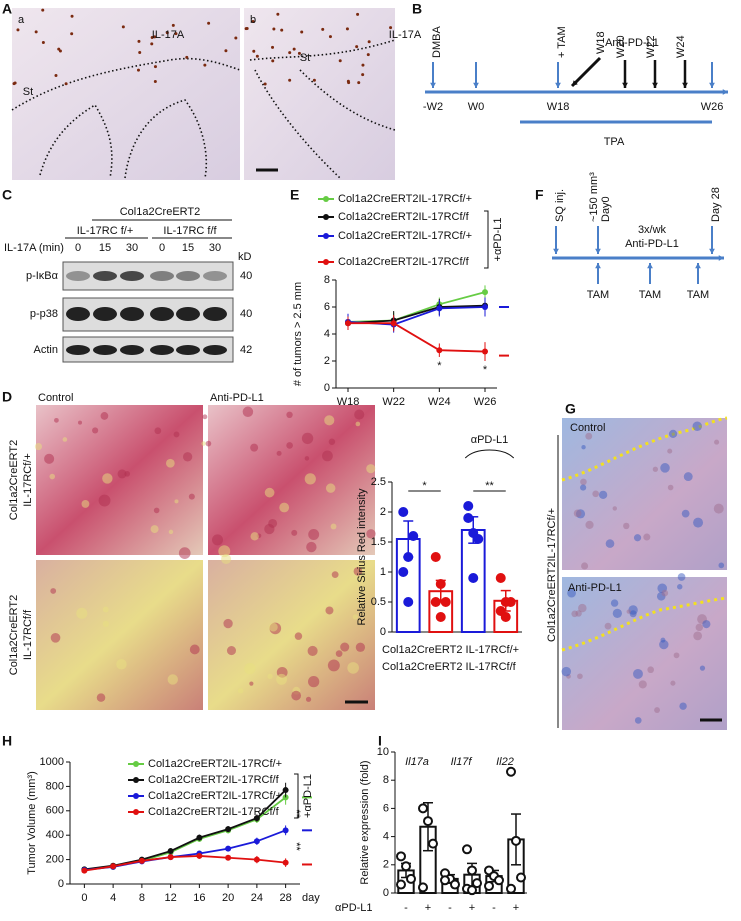 The image size is (741, 921). What do you see at coordinates (308, 796) in the screenshot?
I see `bracket-label: +αPD-L1` at bounding box center [308, 796].